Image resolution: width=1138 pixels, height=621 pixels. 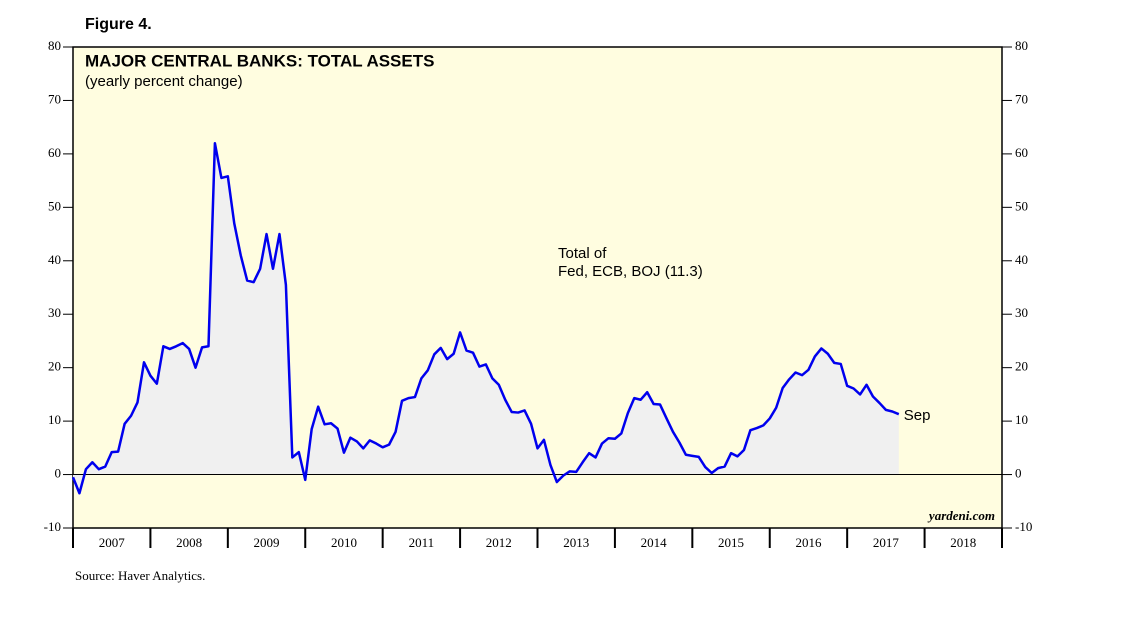 I want to click on chart-subtitle: (yearly percent change), so click(x=164, y=81).